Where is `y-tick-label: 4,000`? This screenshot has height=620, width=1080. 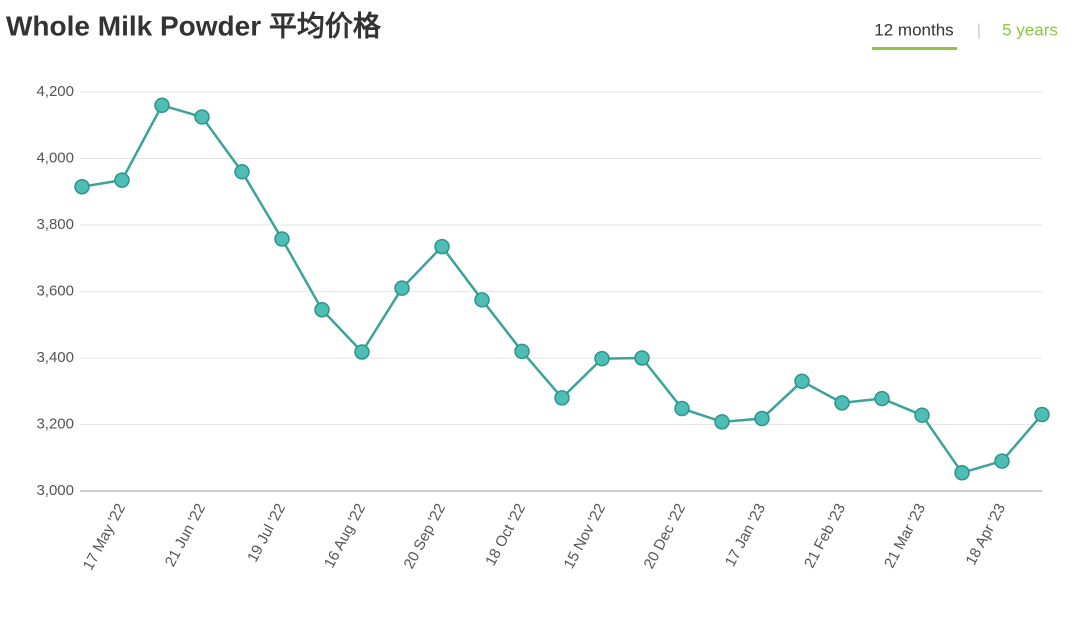
y-tick-label: 4,000 is located at coordinates (55, 157).